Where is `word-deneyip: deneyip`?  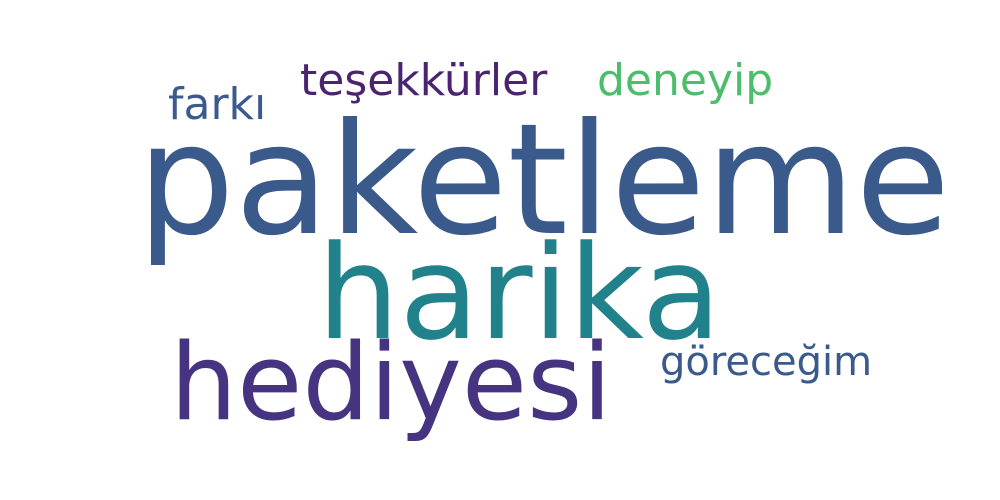 word-deneyip: deneyip is located at coordinates (685, 80).